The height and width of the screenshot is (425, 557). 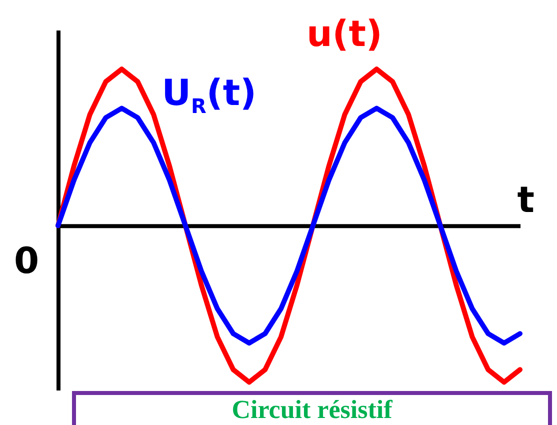 What do you see at coordinates (525, 201) in the screenshot?
I see `x-axis-title: t` at bounding box center [525, 201].